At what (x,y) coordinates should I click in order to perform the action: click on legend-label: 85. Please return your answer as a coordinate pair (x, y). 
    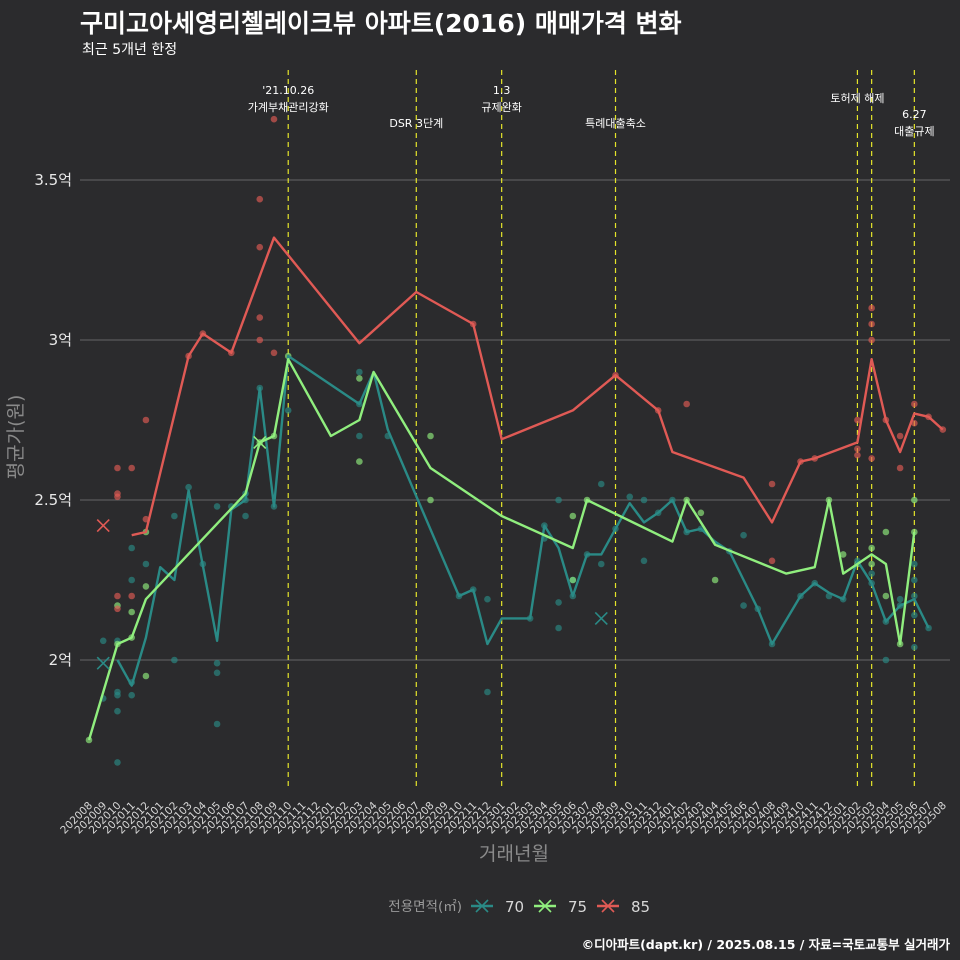
    Looking at the image, I should click on (640, 907).